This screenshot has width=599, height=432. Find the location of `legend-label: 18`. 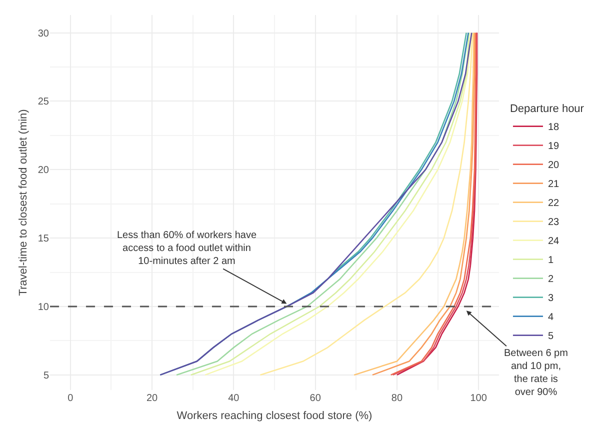

legend-label: 18 is located at coordinates (554, 128).